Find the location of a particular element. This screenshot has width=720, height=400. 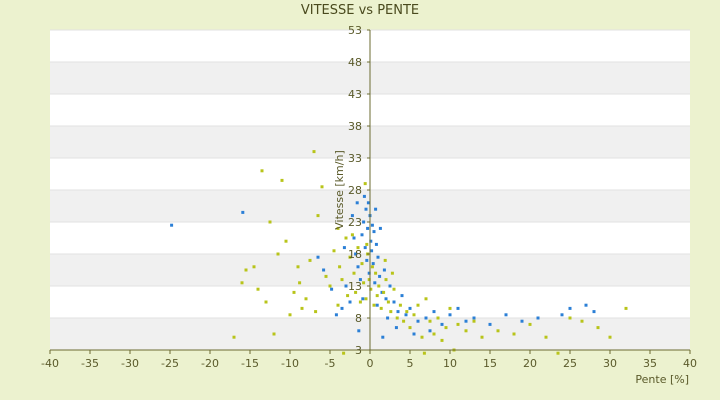

x-tick-label: -5 is located at coordinates (330, 363).